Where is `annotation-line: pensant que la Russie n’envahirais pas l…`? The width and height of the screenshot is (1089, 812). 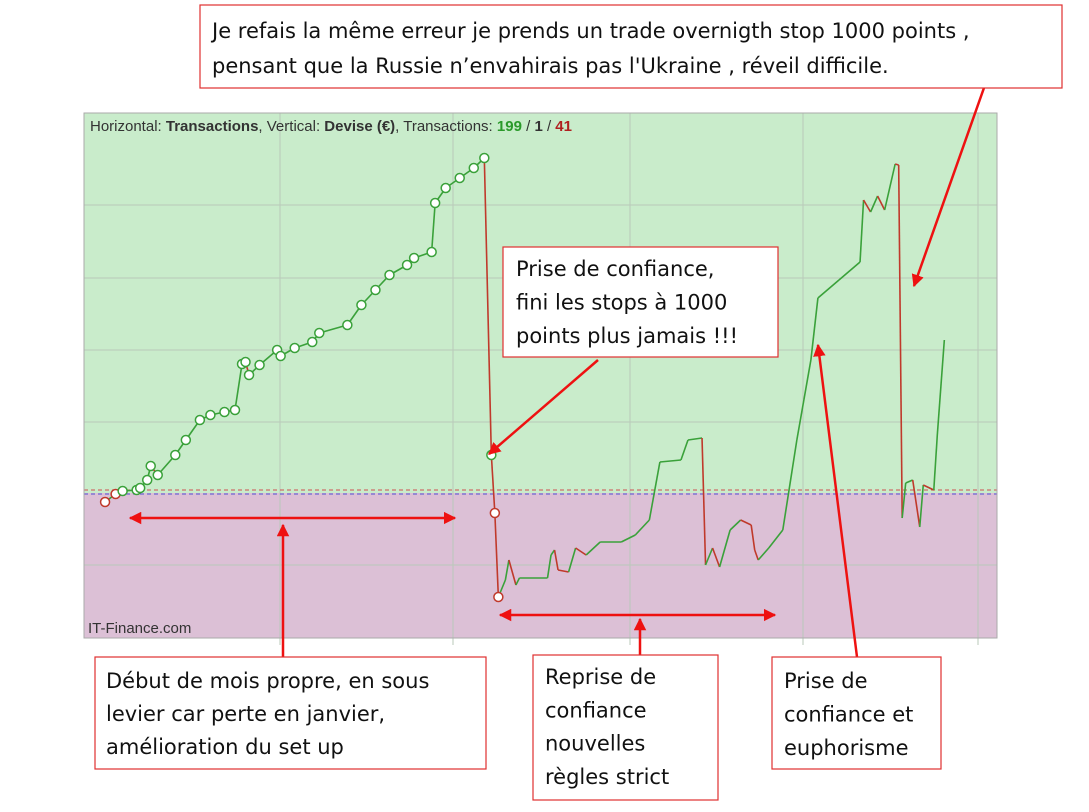 annotation-line: pensant que la Russie n’envahirais pas l… is located at coordinates (550, 66).